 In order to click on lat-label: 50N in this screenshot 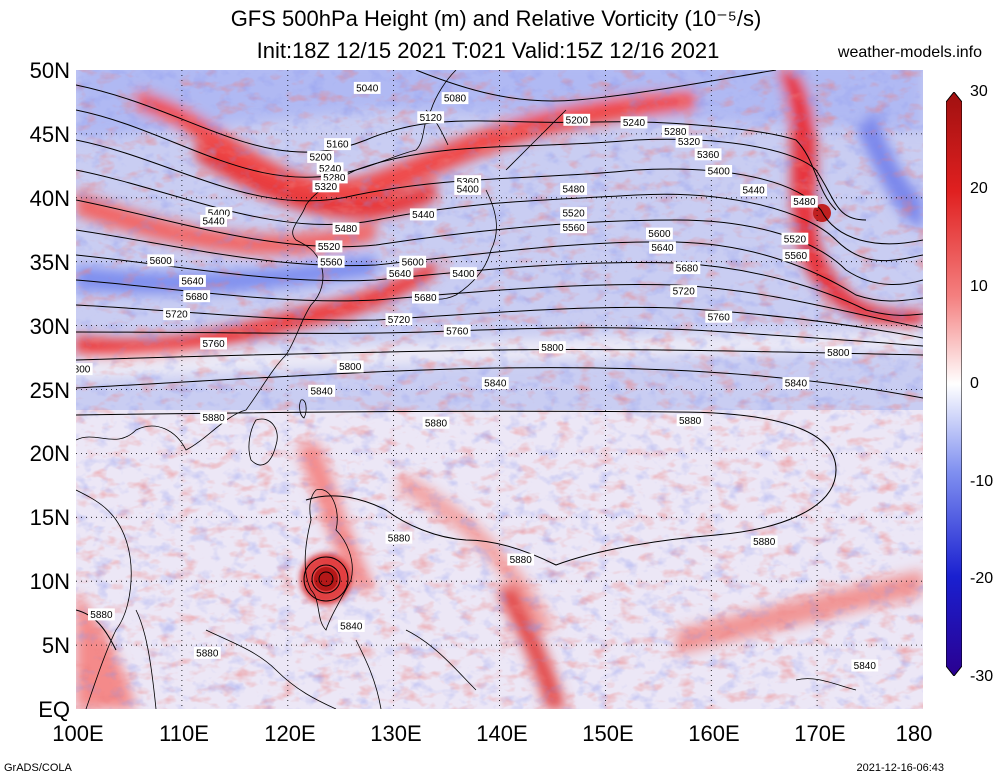, I will do `click(49, 70)`.